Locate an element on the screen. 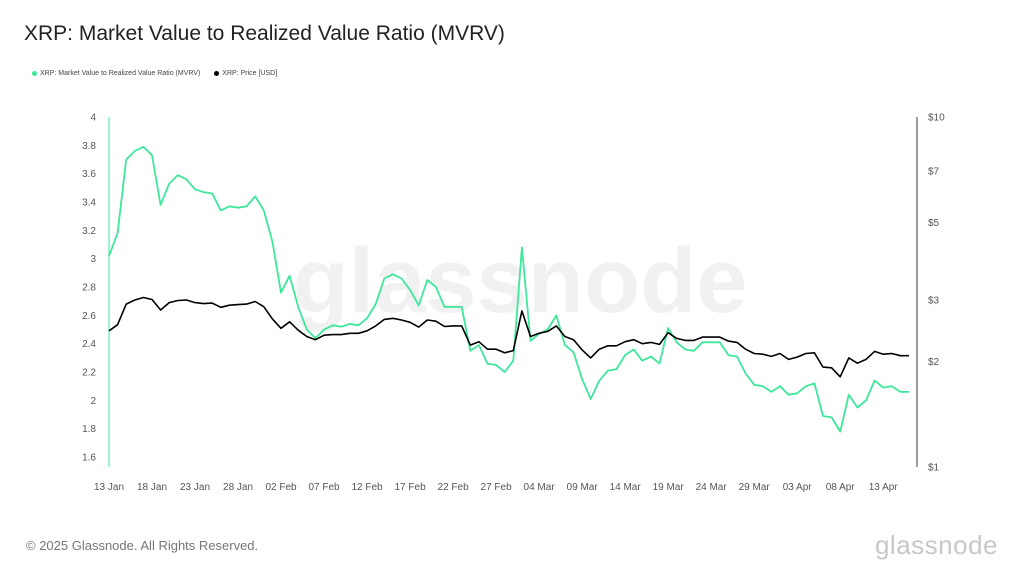  x-tick-label: 04 Mar is located at coordinates (540, 487).